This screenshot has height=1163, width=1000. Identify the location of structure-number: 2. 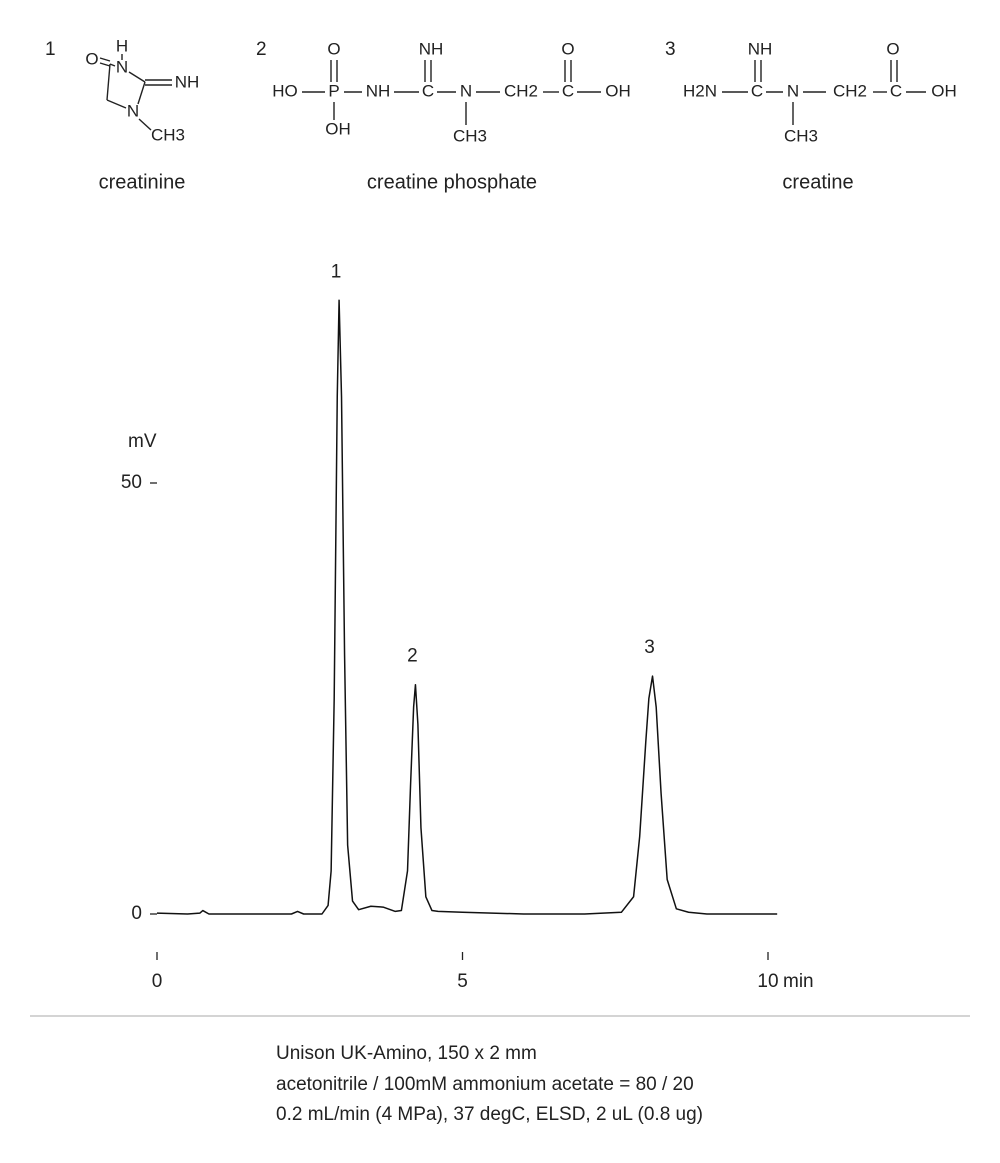
(261, 49).